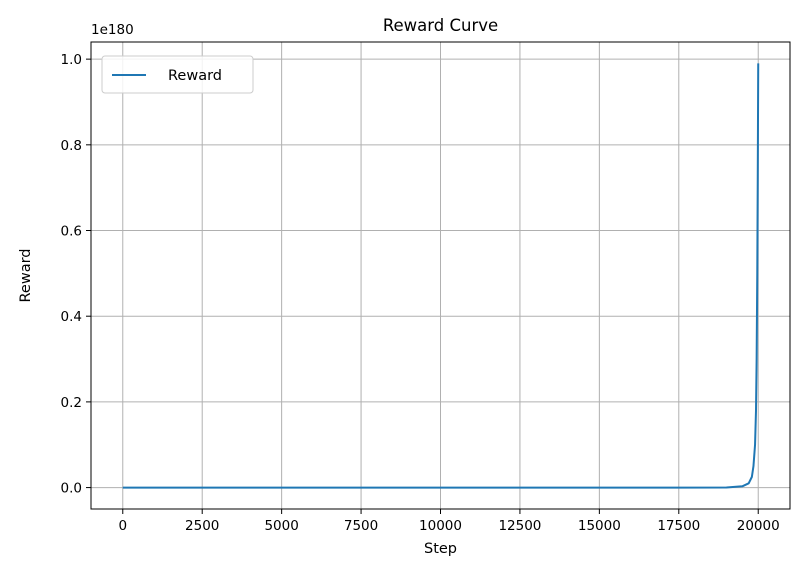 The image size is (805, 586). Describe the element at coordinates (71, 489) in the screenshot. I see `y-tick-label: 0.0` at that location.